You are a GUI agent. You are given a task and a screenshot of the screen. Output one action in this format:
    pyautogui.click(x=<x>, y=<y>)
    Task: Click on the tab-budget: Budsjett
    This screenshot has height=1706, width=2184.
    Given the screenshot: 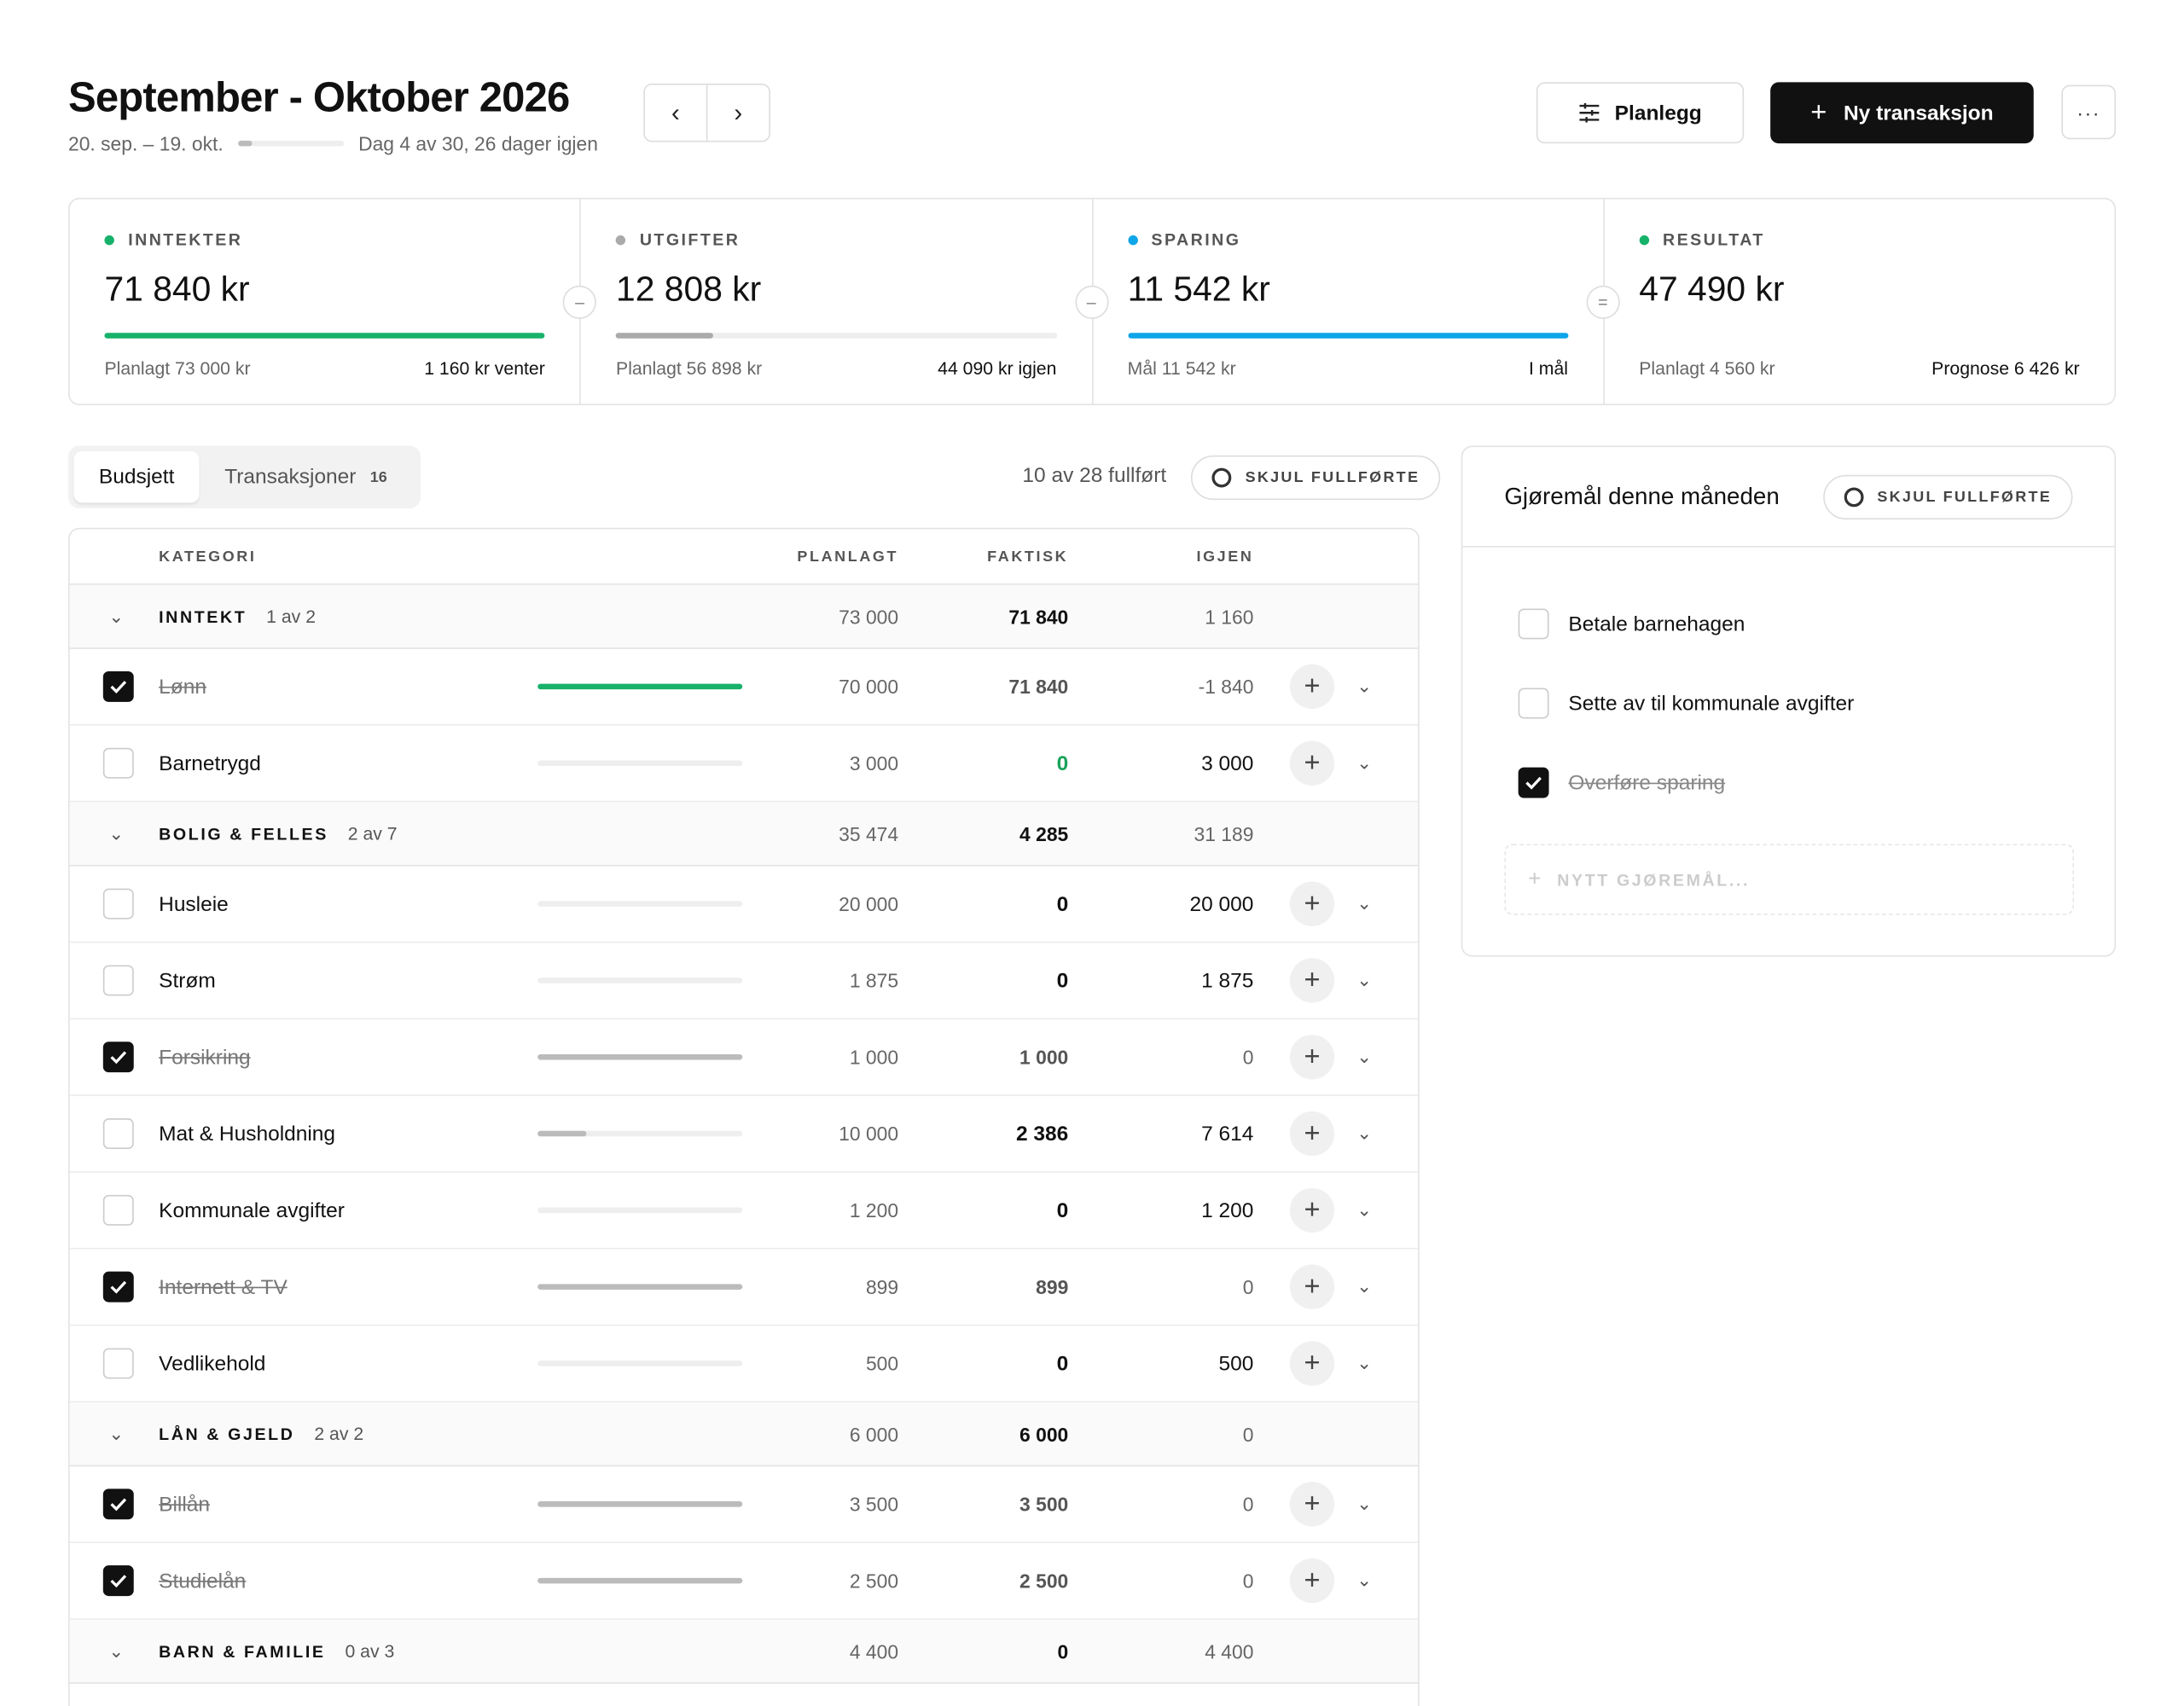 What is the action you would take?
    pyautogui.click(x=136, y=476)
    